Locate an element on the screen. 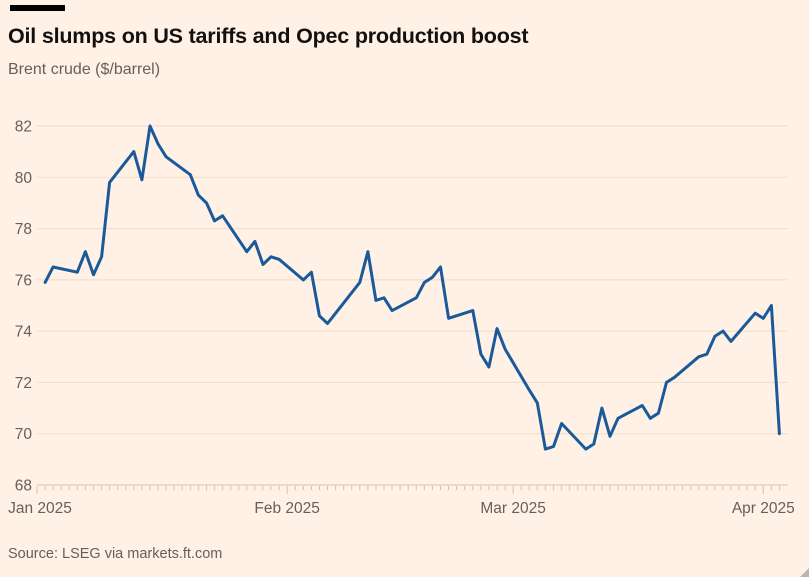  x-tick-label: Apr 2025 is located at coordinates (763, 508).